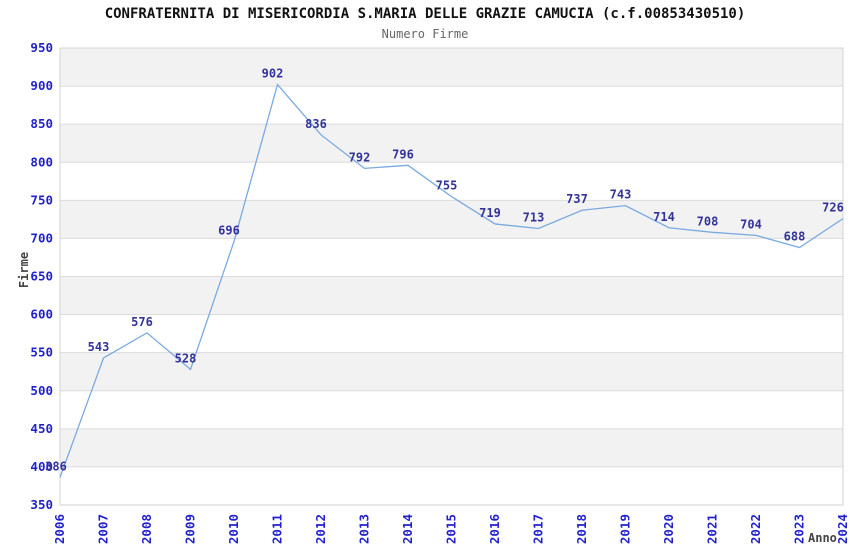 Image resolution: width=850 pixels, height=550 pixels. What do you see at coordinates (708, 221) in the screenshot?
I see `data-point-label: 708` at bounding box center [708, 221].